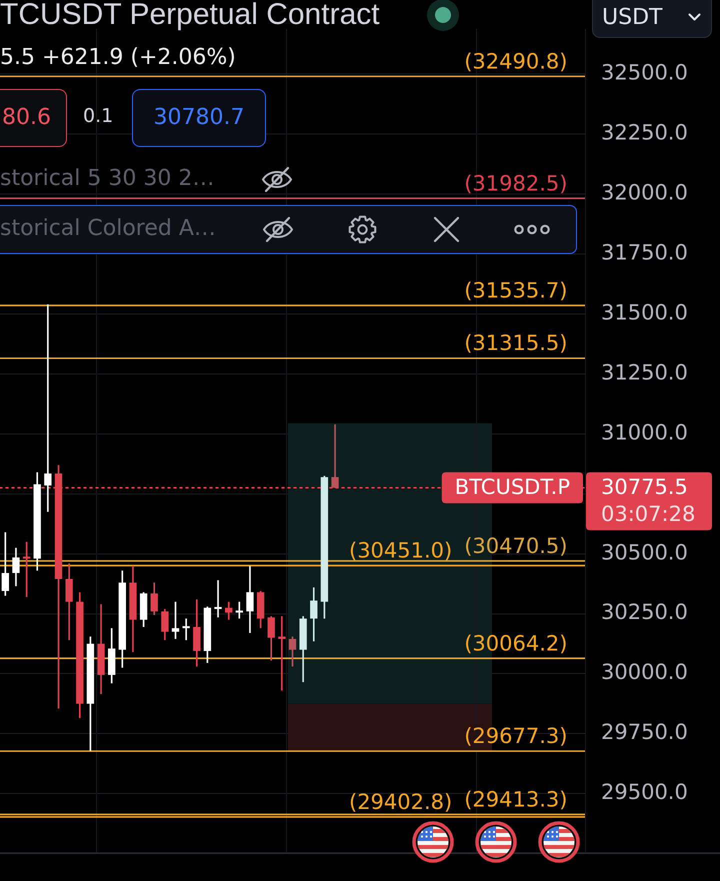  I want to click on text: 5.5 +621.9 (+2.06%), so click(118, 58).